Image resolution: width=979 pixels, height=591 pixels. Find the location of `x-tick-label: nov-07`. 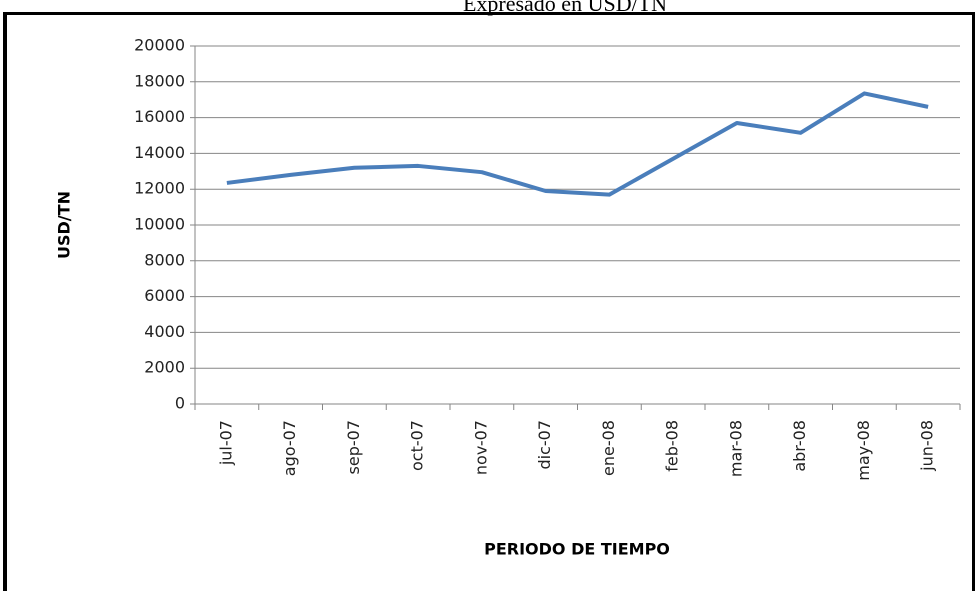

x-tick-label: nov-07 is located at coordinates (480, 447).